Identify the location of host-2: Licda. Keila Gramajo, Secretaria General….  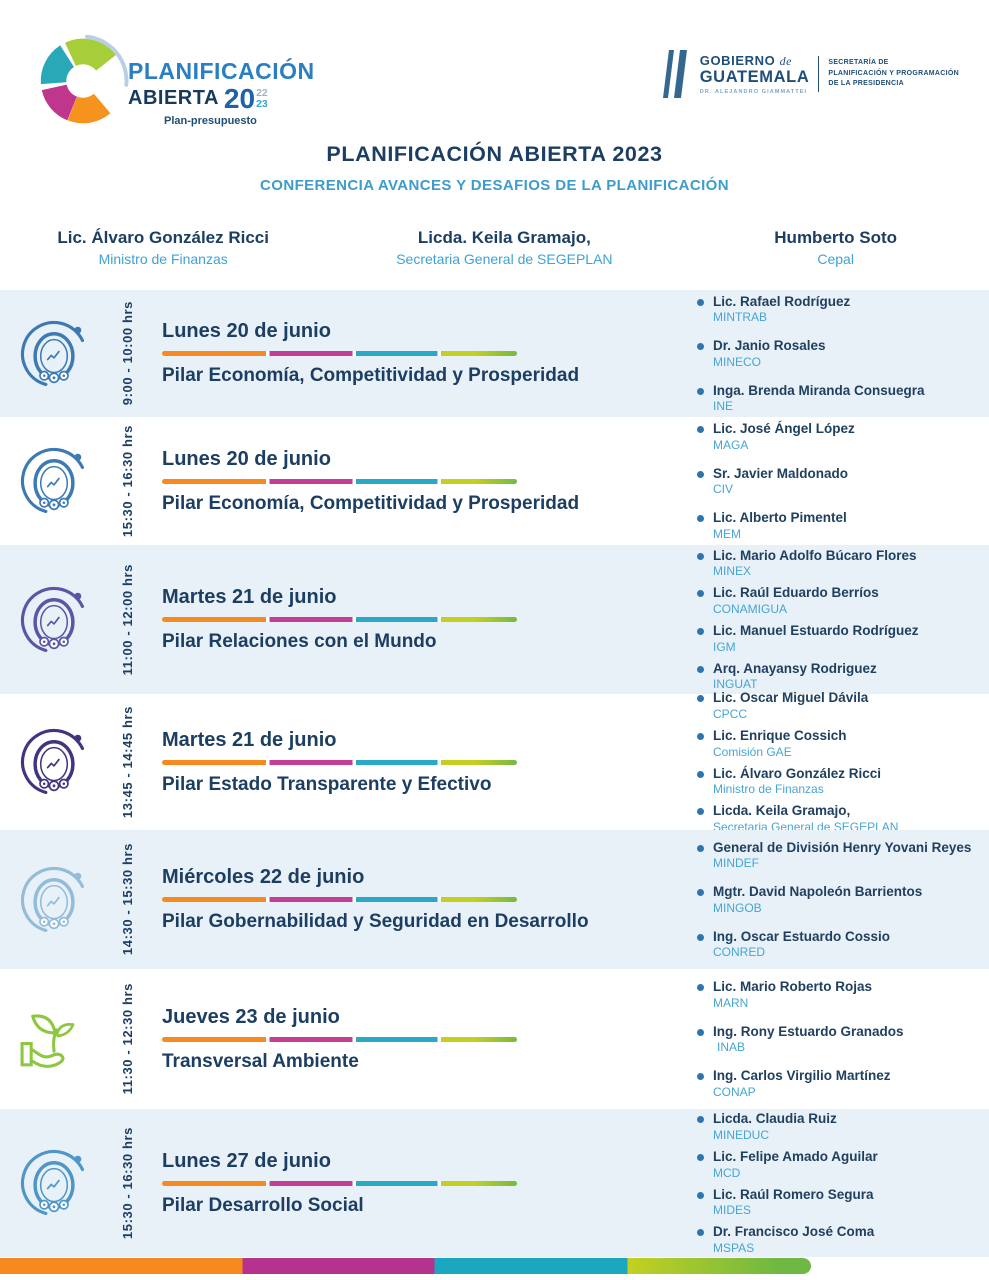
(504, 247).